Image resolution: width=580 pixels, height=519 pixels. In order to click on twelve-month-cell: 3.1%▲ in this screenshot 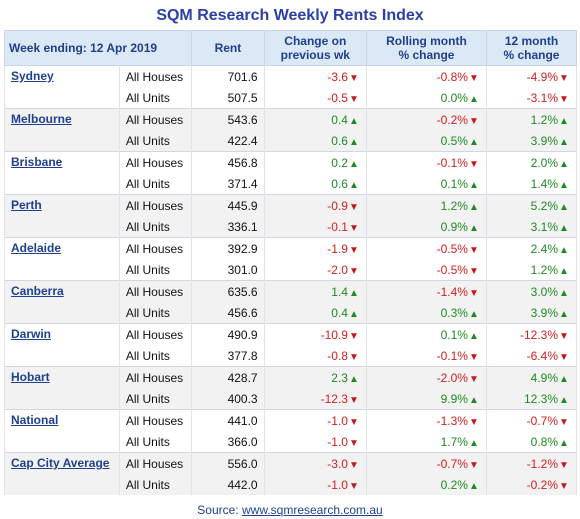, I will do `click(531, 227)`.